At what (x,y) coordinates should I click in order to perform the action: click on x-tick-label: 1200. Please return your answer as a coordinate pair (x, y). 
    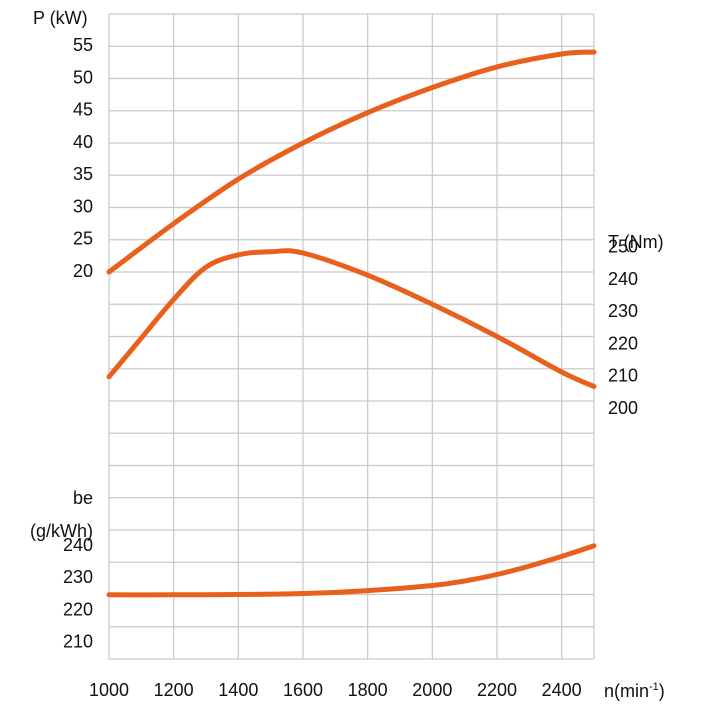
    Looking at the image, I should click on (174, 690).